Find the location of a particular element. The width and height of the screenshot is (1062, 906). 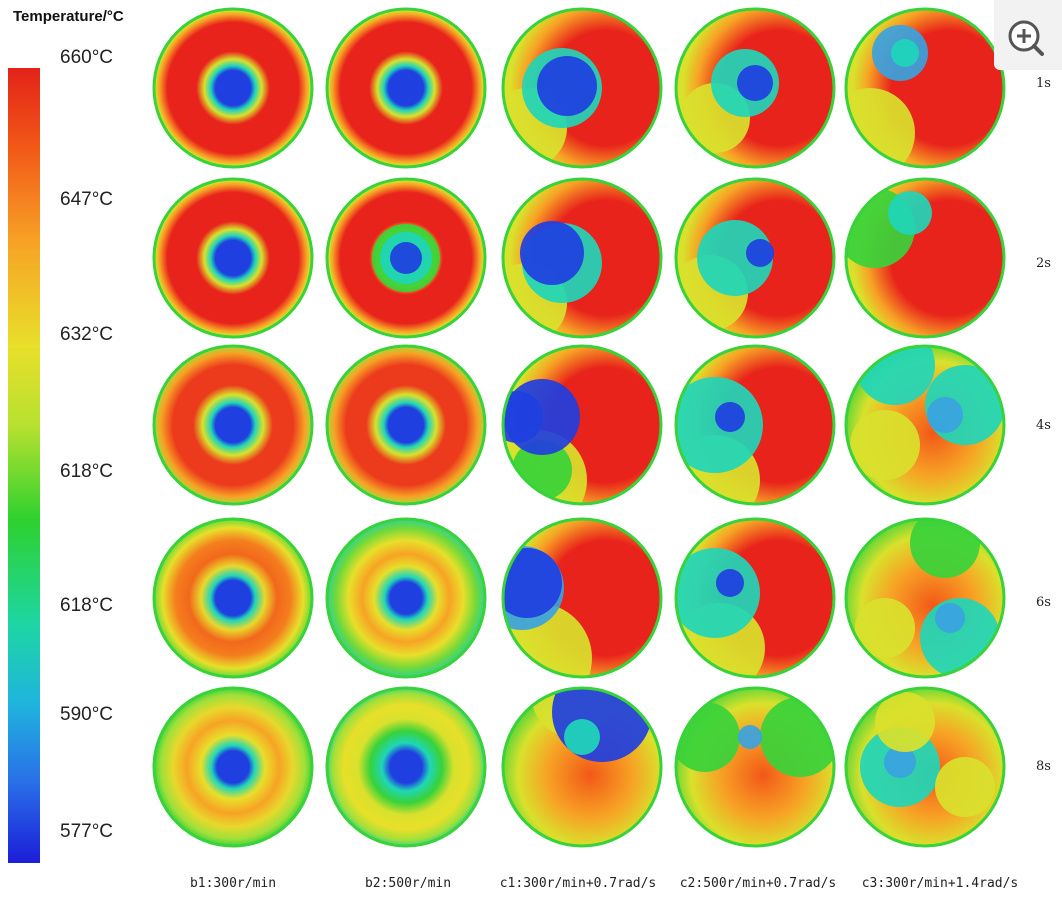

colorbar-title: Temperature/°C is located at coordinates (68, 16).